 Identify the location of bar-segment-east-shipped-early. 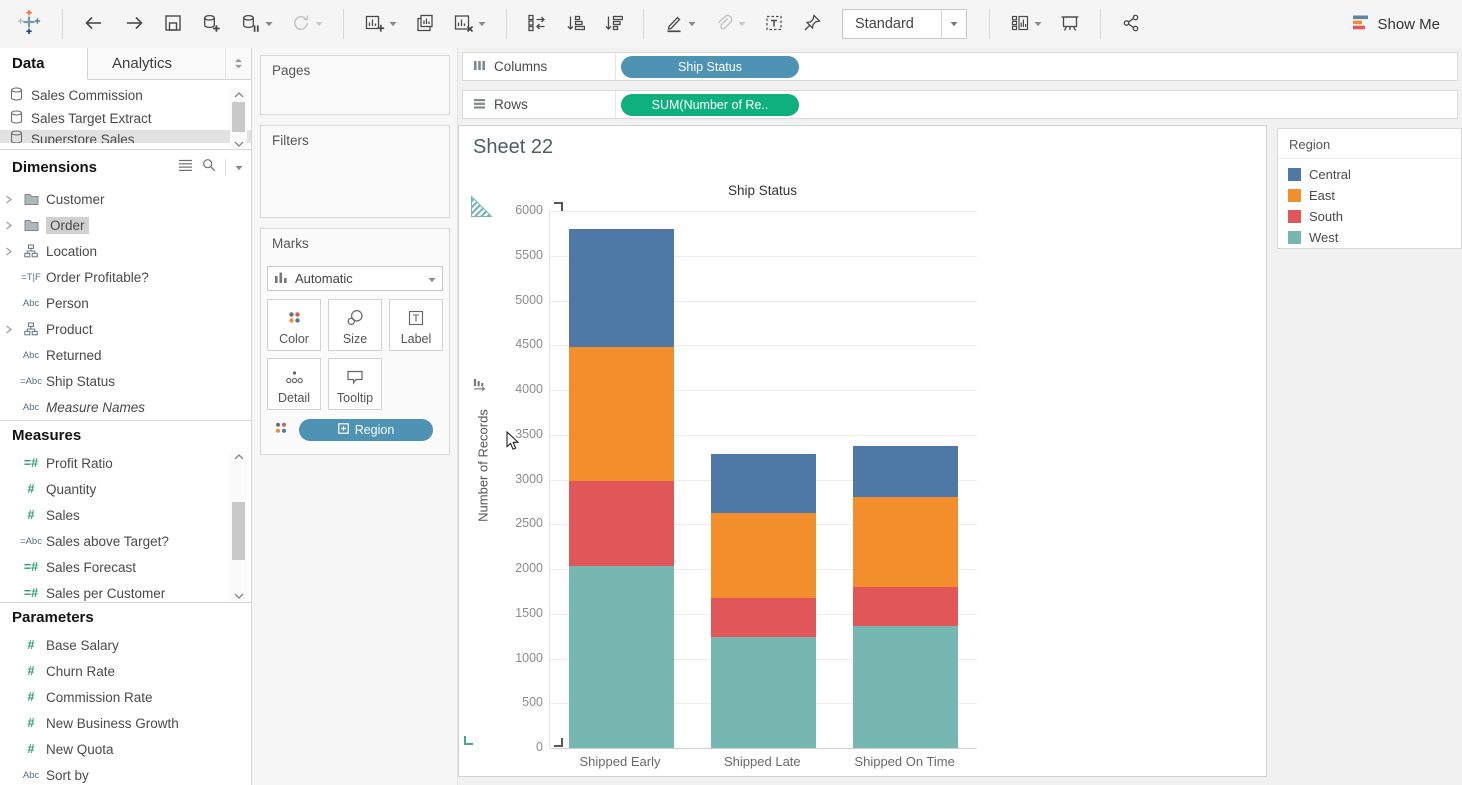
(621, 414).